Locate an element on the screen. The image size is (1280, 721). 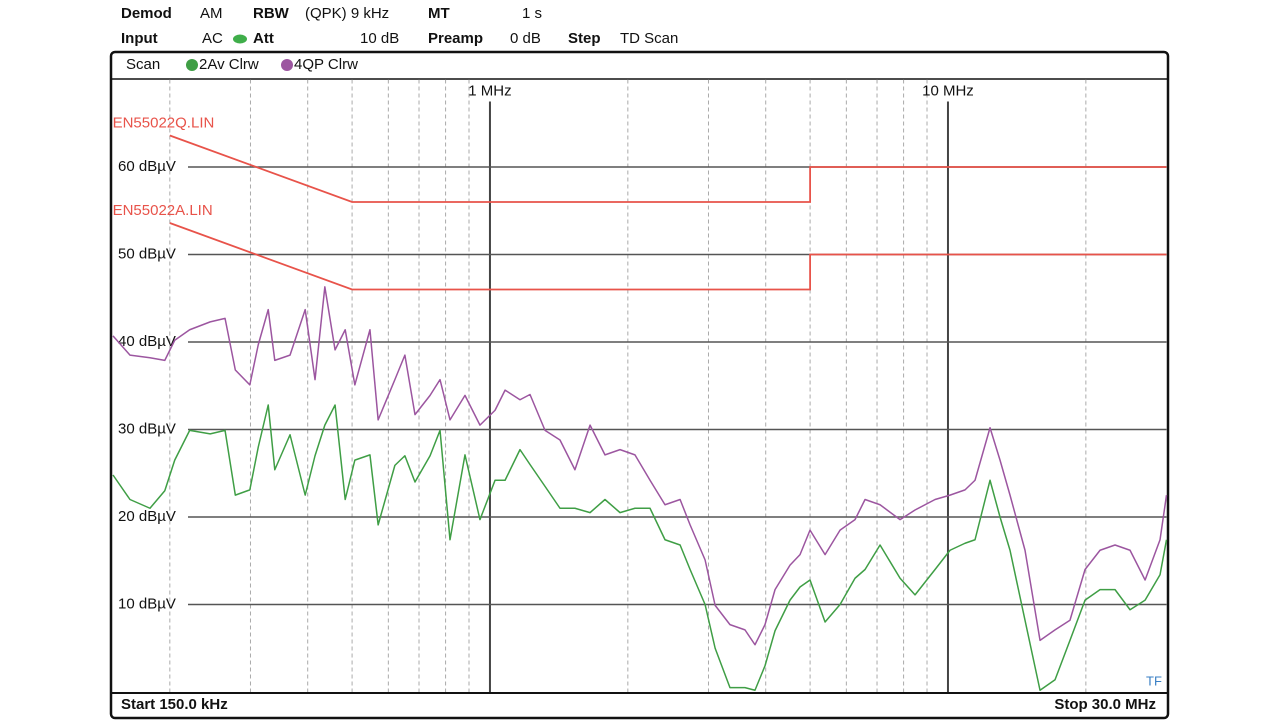
header-value: 1 s is located at coordinates (532, 13).